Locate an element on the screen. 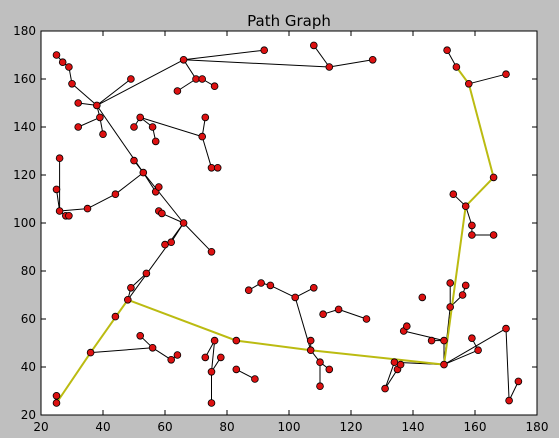 The width and height of the screenshot is (559, 438). y-tick-label: 180 is located at coordinates (24, 31).